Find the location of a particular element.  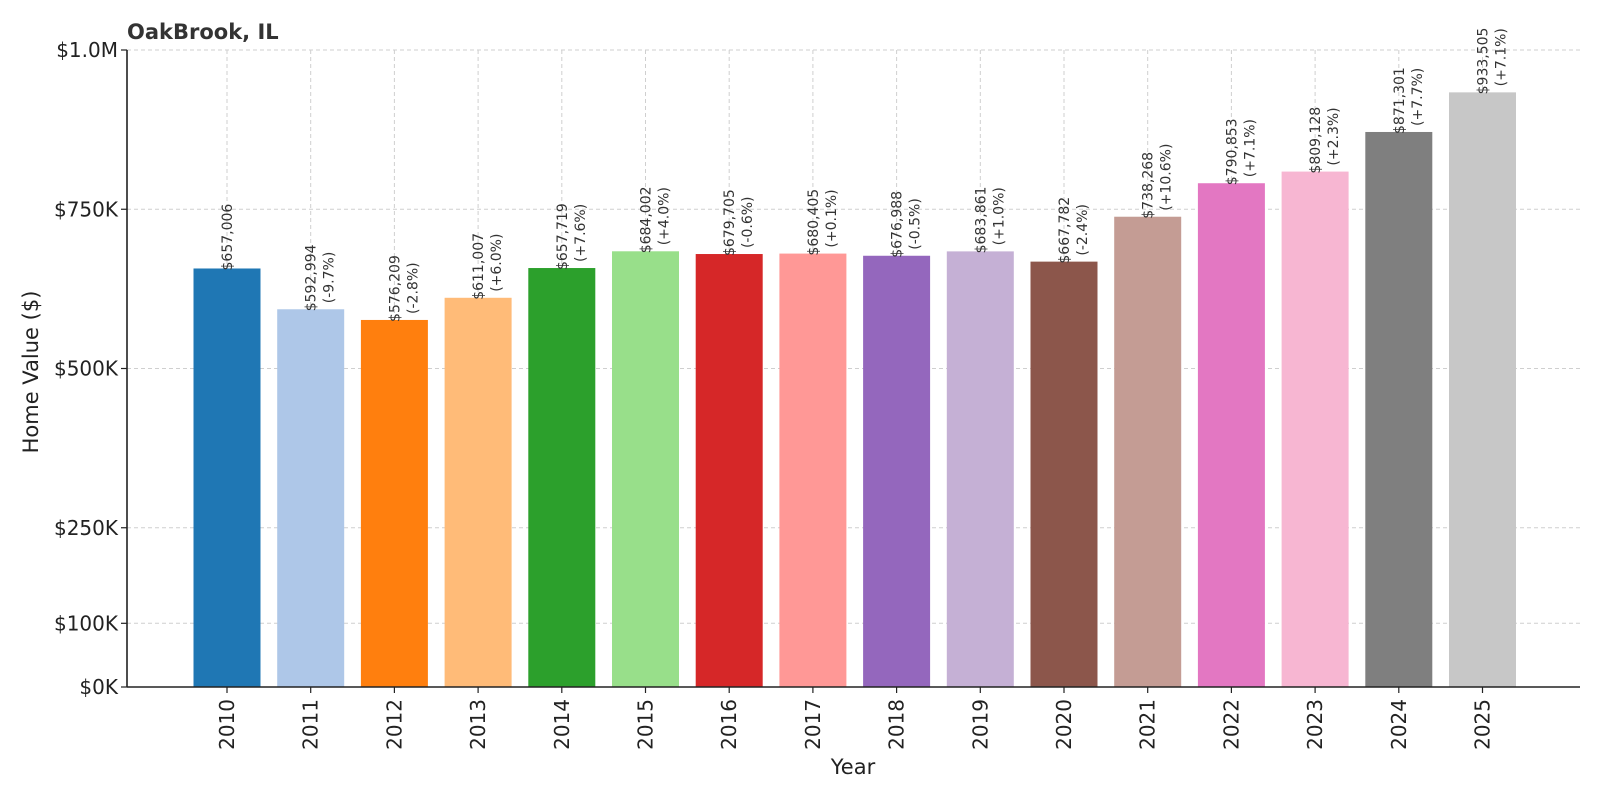

x-tick-label-2022: 2022 is located at coordinates (1231, 724).